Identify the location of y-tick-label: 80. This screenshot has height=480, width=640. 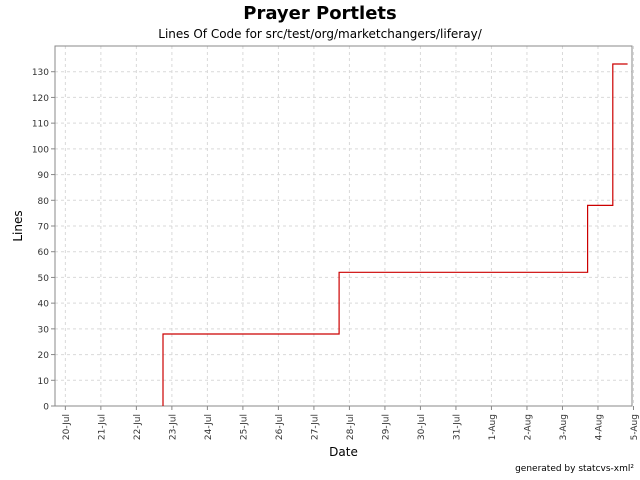
(44, 202).